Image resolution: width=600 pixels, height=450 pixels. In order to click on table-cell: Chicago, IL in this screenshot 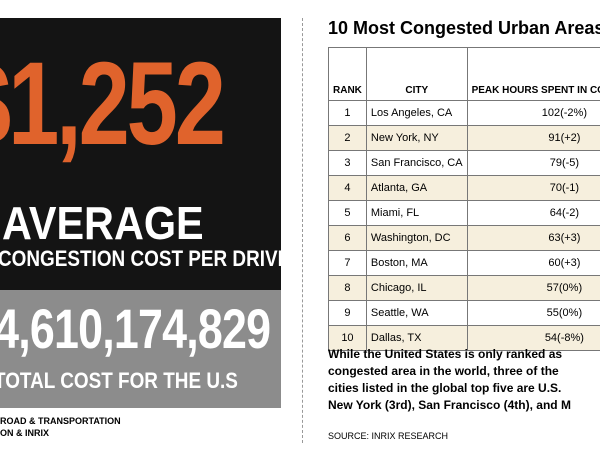, I will do `click(416, 288)`.